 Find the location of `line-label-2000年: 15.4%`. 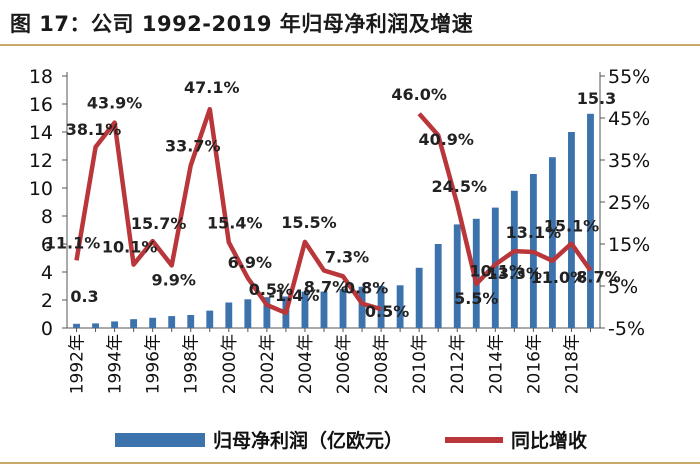

line-label-2000年: 15.4% is located at coordinates (235, 222).